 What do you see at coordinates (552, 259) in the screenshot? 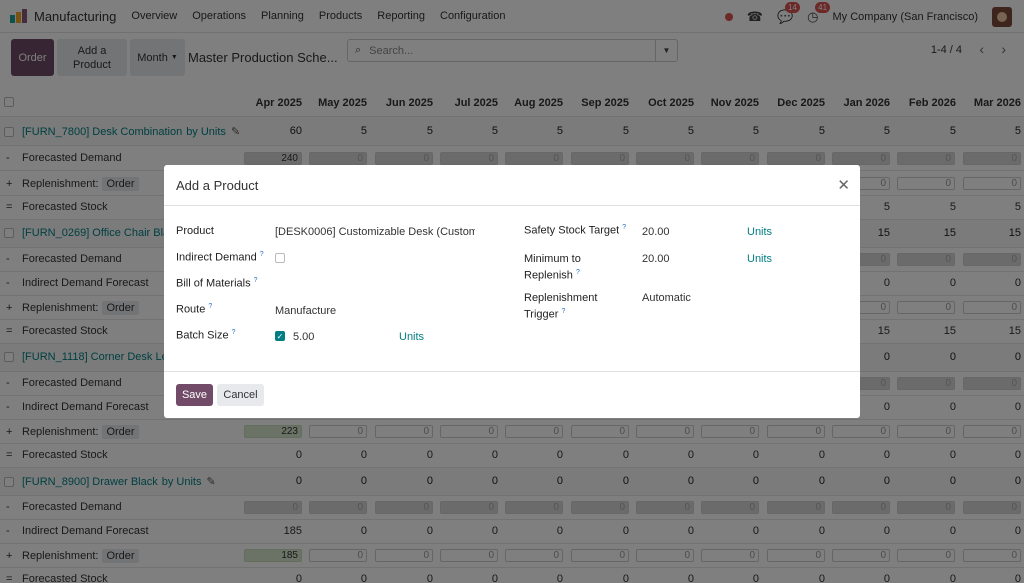
I see `min-replenish-label-line1: Minimum to` at bounding box center [552, 259].